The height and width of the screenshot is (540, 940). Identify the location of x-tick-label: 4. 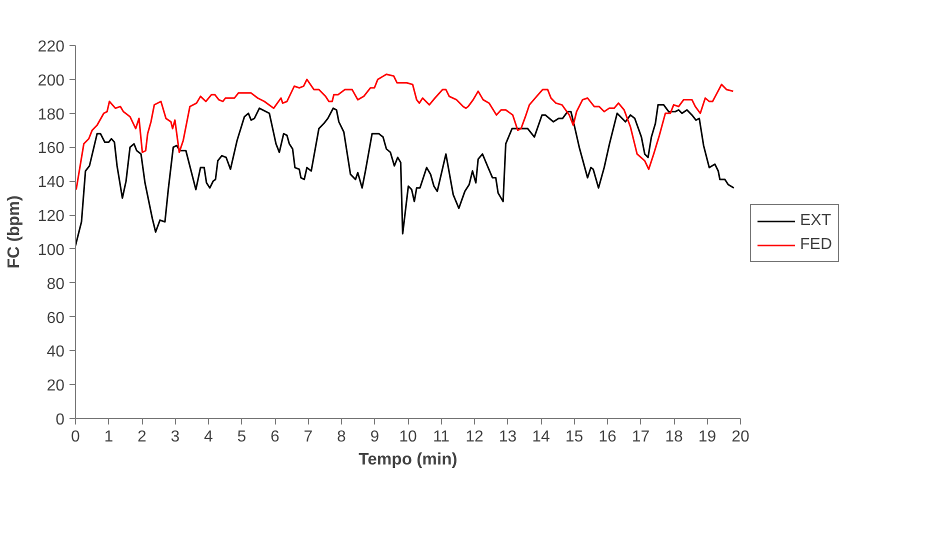
(209, 437).